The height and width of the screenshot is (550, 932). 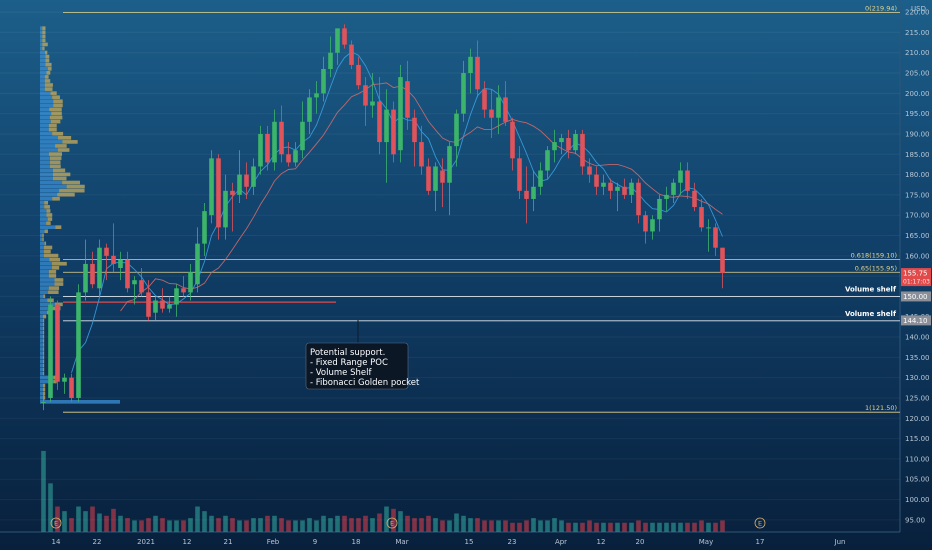 I want to click on volume-shelf-lines: Volume shelf Volume shelf, so click(x=481, y=303).